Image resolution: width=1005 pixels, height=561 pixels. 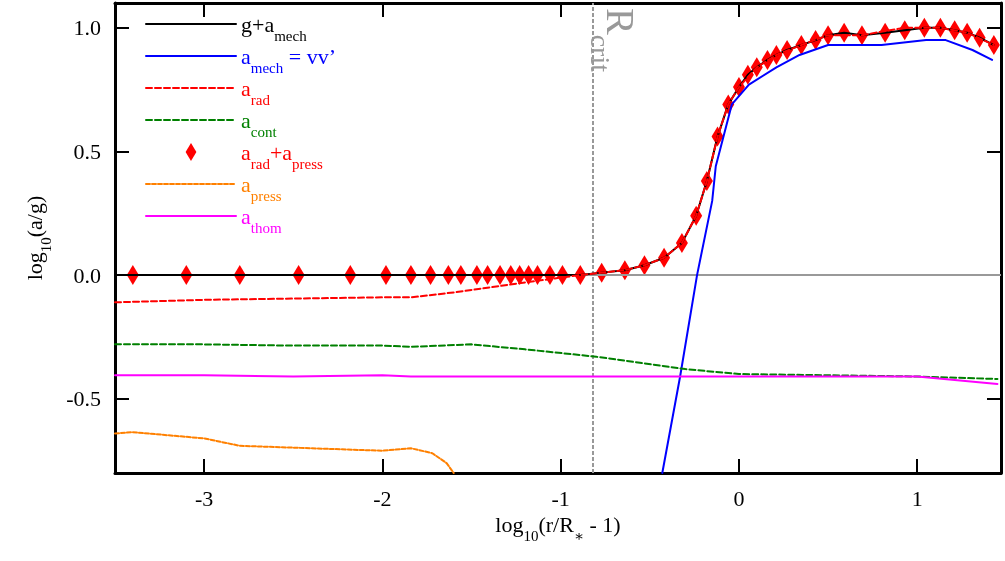 What do you see at coordinates (917, 498) in the screenshot?
I see `x-tick-label: 1` at bounding box center [917, 498].